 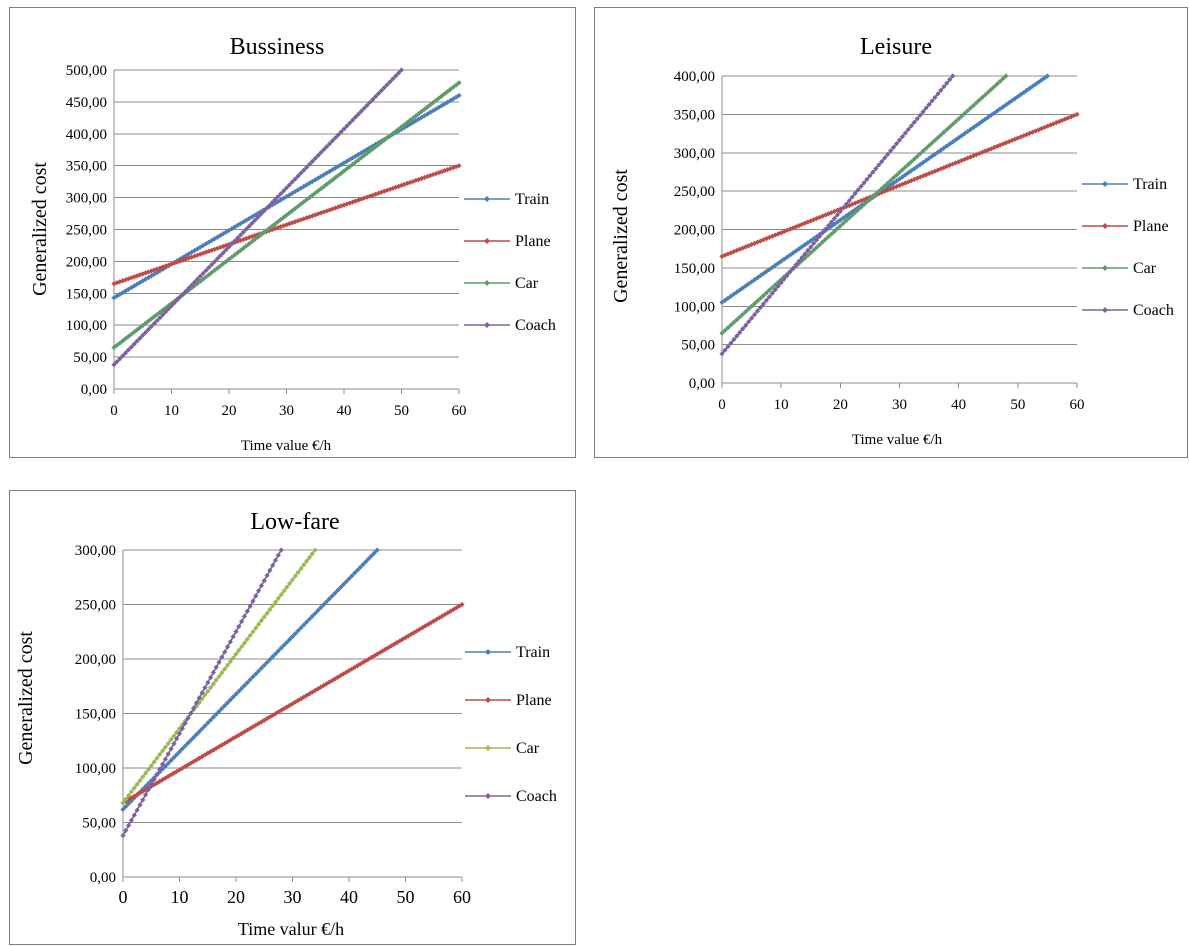 I want to click on legend-label: Train, so click(x=532, y=199).